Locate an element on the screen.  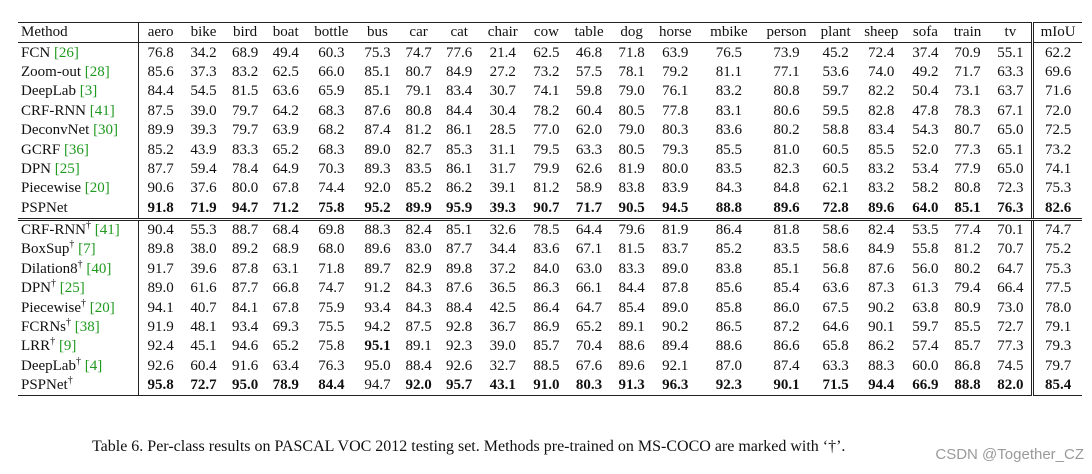
value-cell: 80.5 is located at coordinates (631, 110).